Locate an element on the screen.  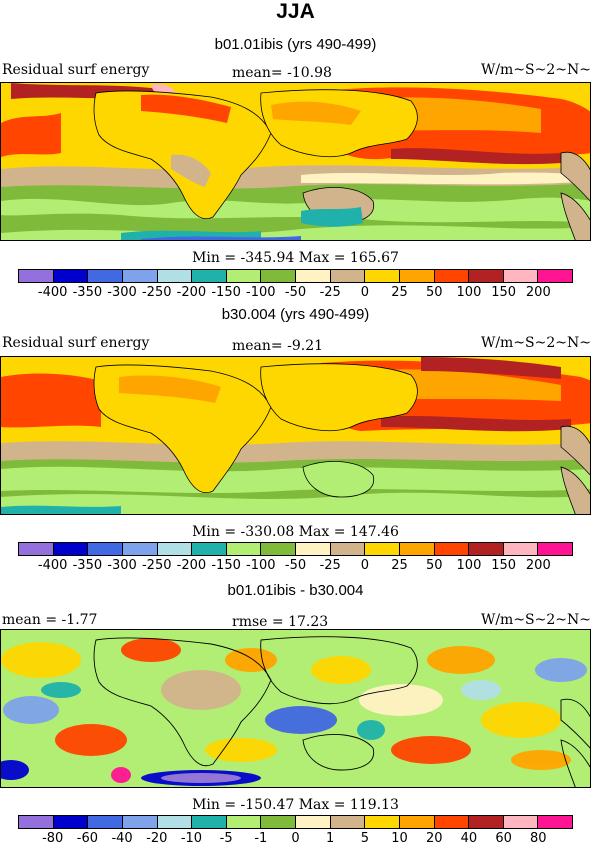
panel-1-variable-label: Residual surf energy is located at coordinates (76, 70).